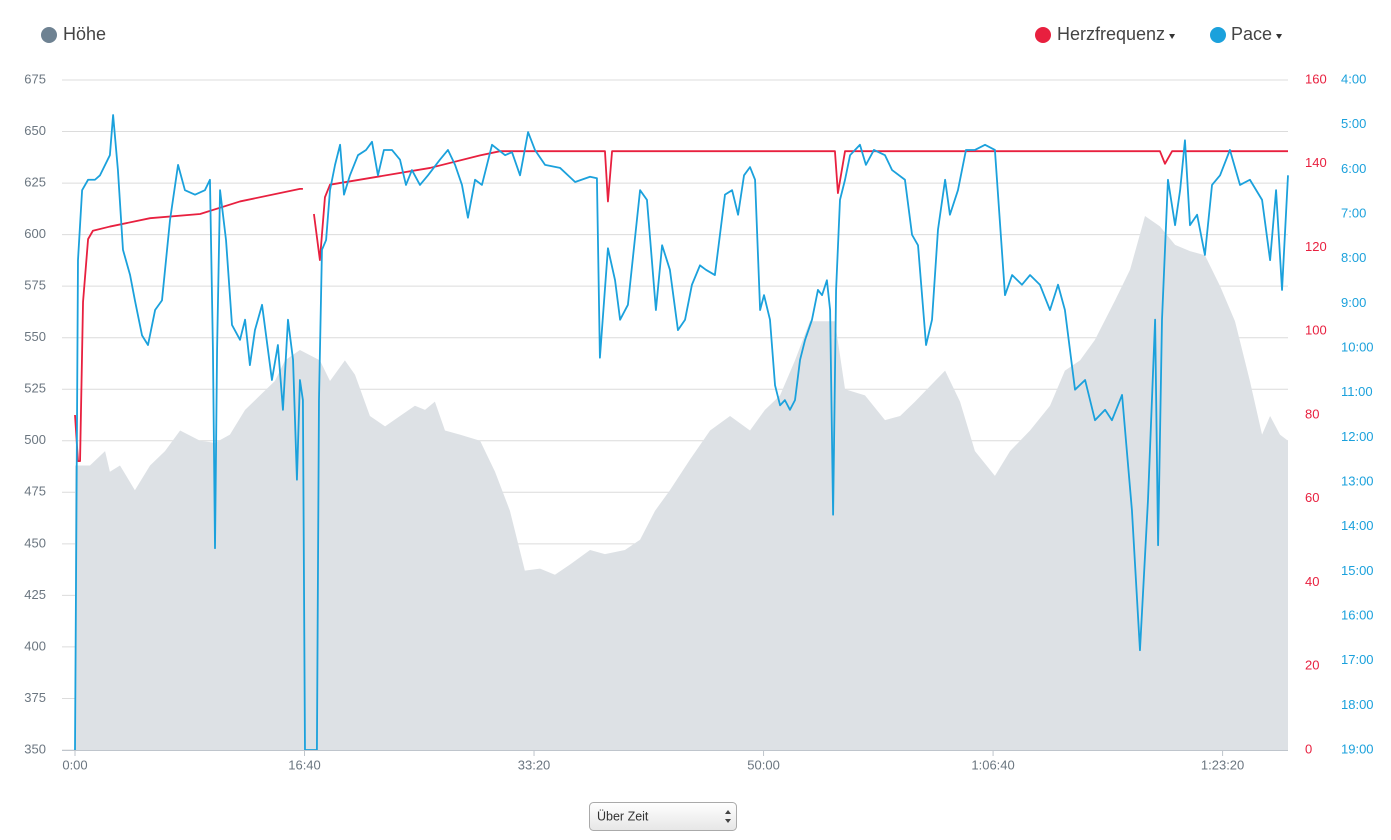 Image resolution: width=1391 pixels, height=840 pixels. Describe the element at coordinates (1316, 78) in the screenshot. I see `y2-tick-label: 160` at that location.